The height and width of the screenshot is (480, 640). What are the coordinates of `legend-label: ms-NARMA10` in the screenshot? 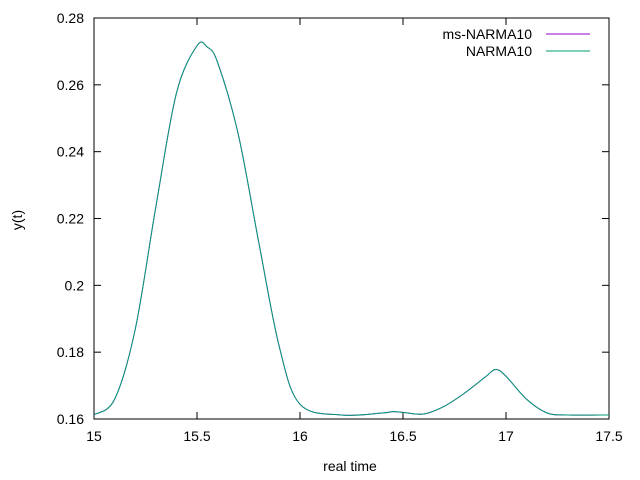 It's located at (488, 34).